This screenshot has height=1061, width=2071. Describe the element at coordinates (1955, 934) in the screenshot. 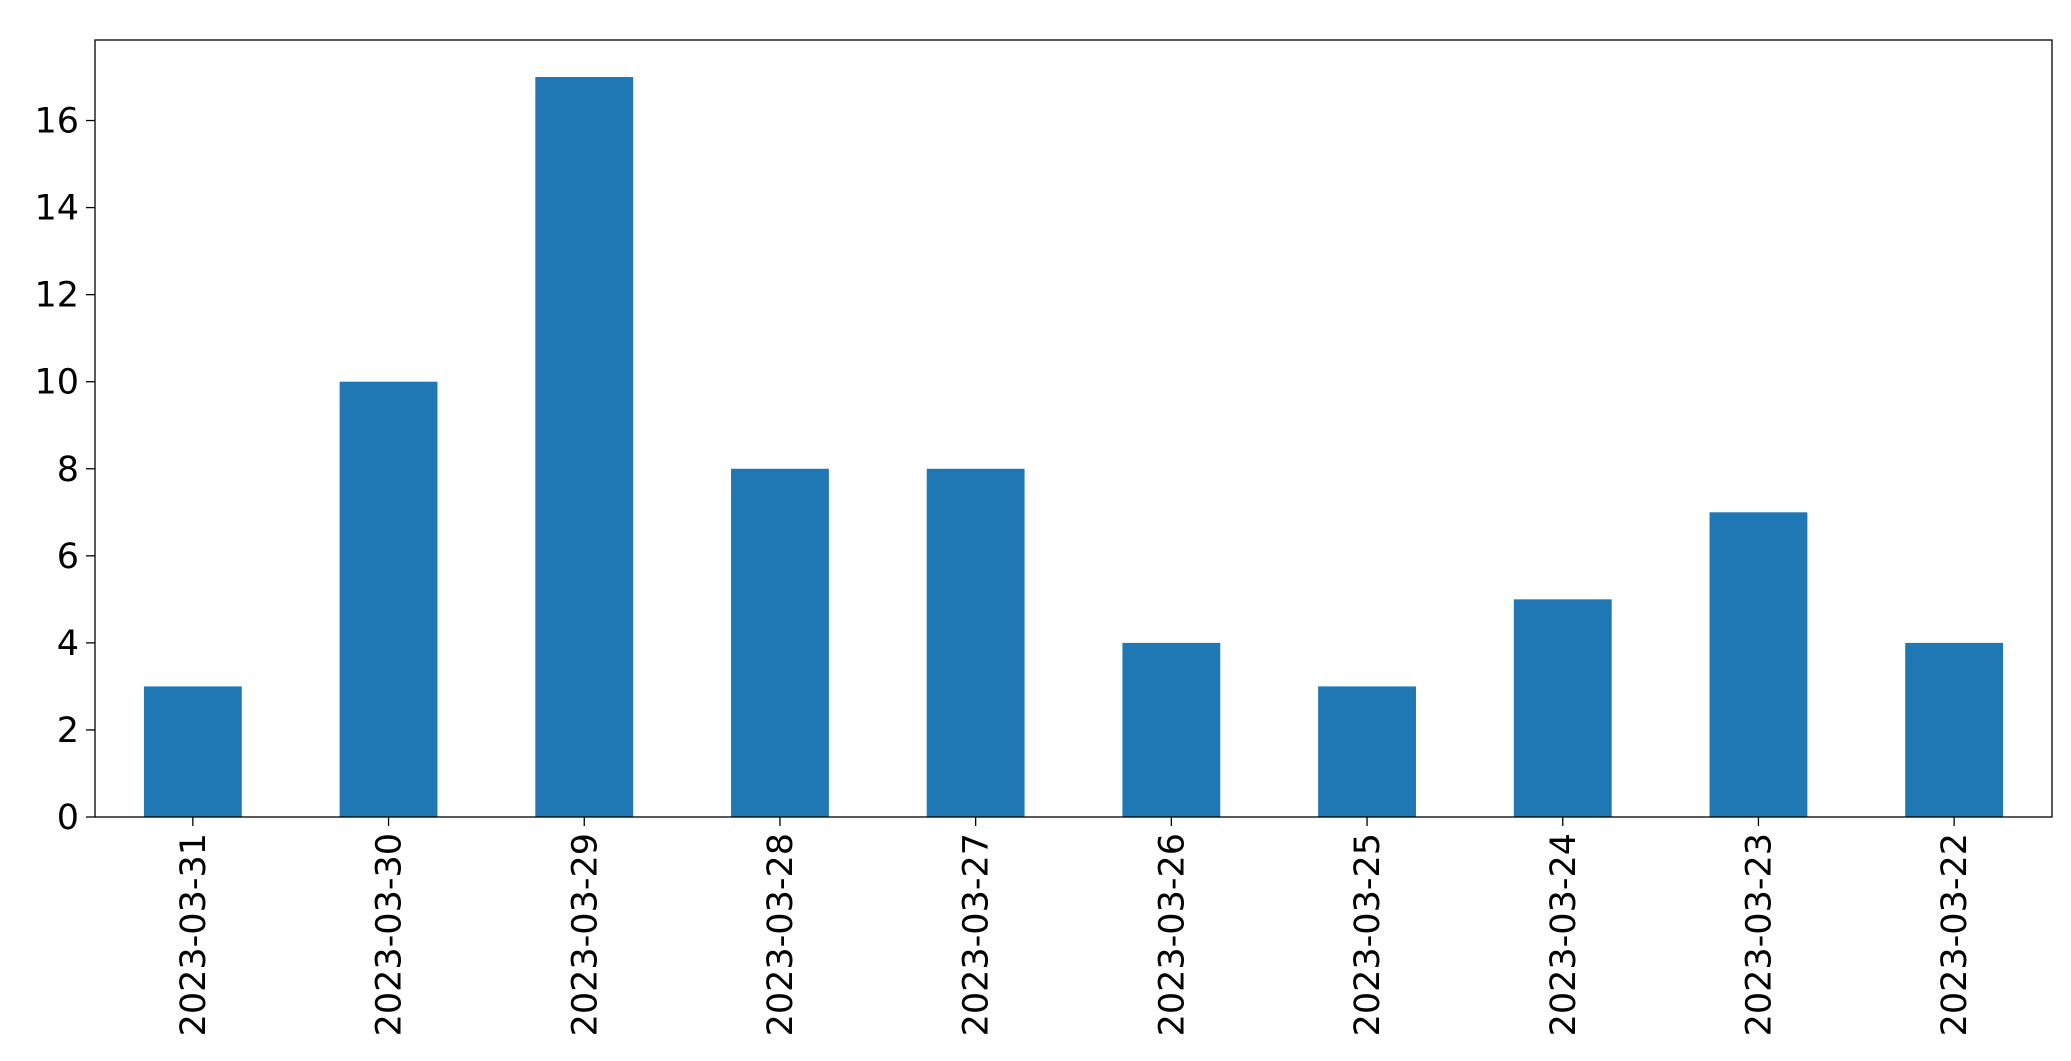

I see `x-tick-label: 2023-03-22` at that location.